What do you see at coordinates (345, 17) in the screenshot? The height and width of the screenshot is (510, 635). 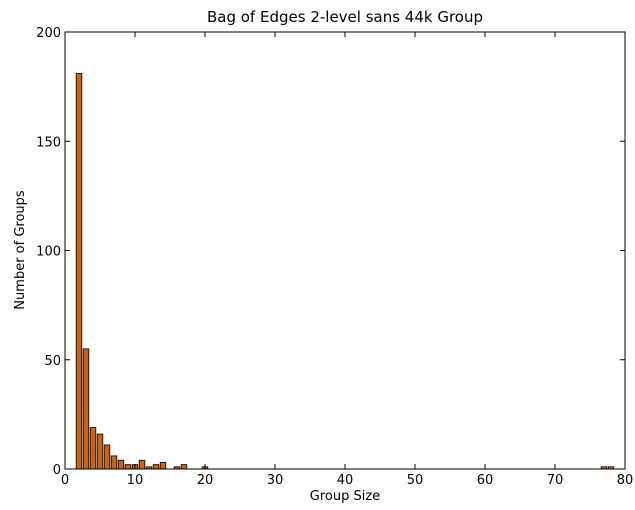 I see `chart-title: Bag of Edges 2-level sans 44k Group` at bounding box center [345, 17].